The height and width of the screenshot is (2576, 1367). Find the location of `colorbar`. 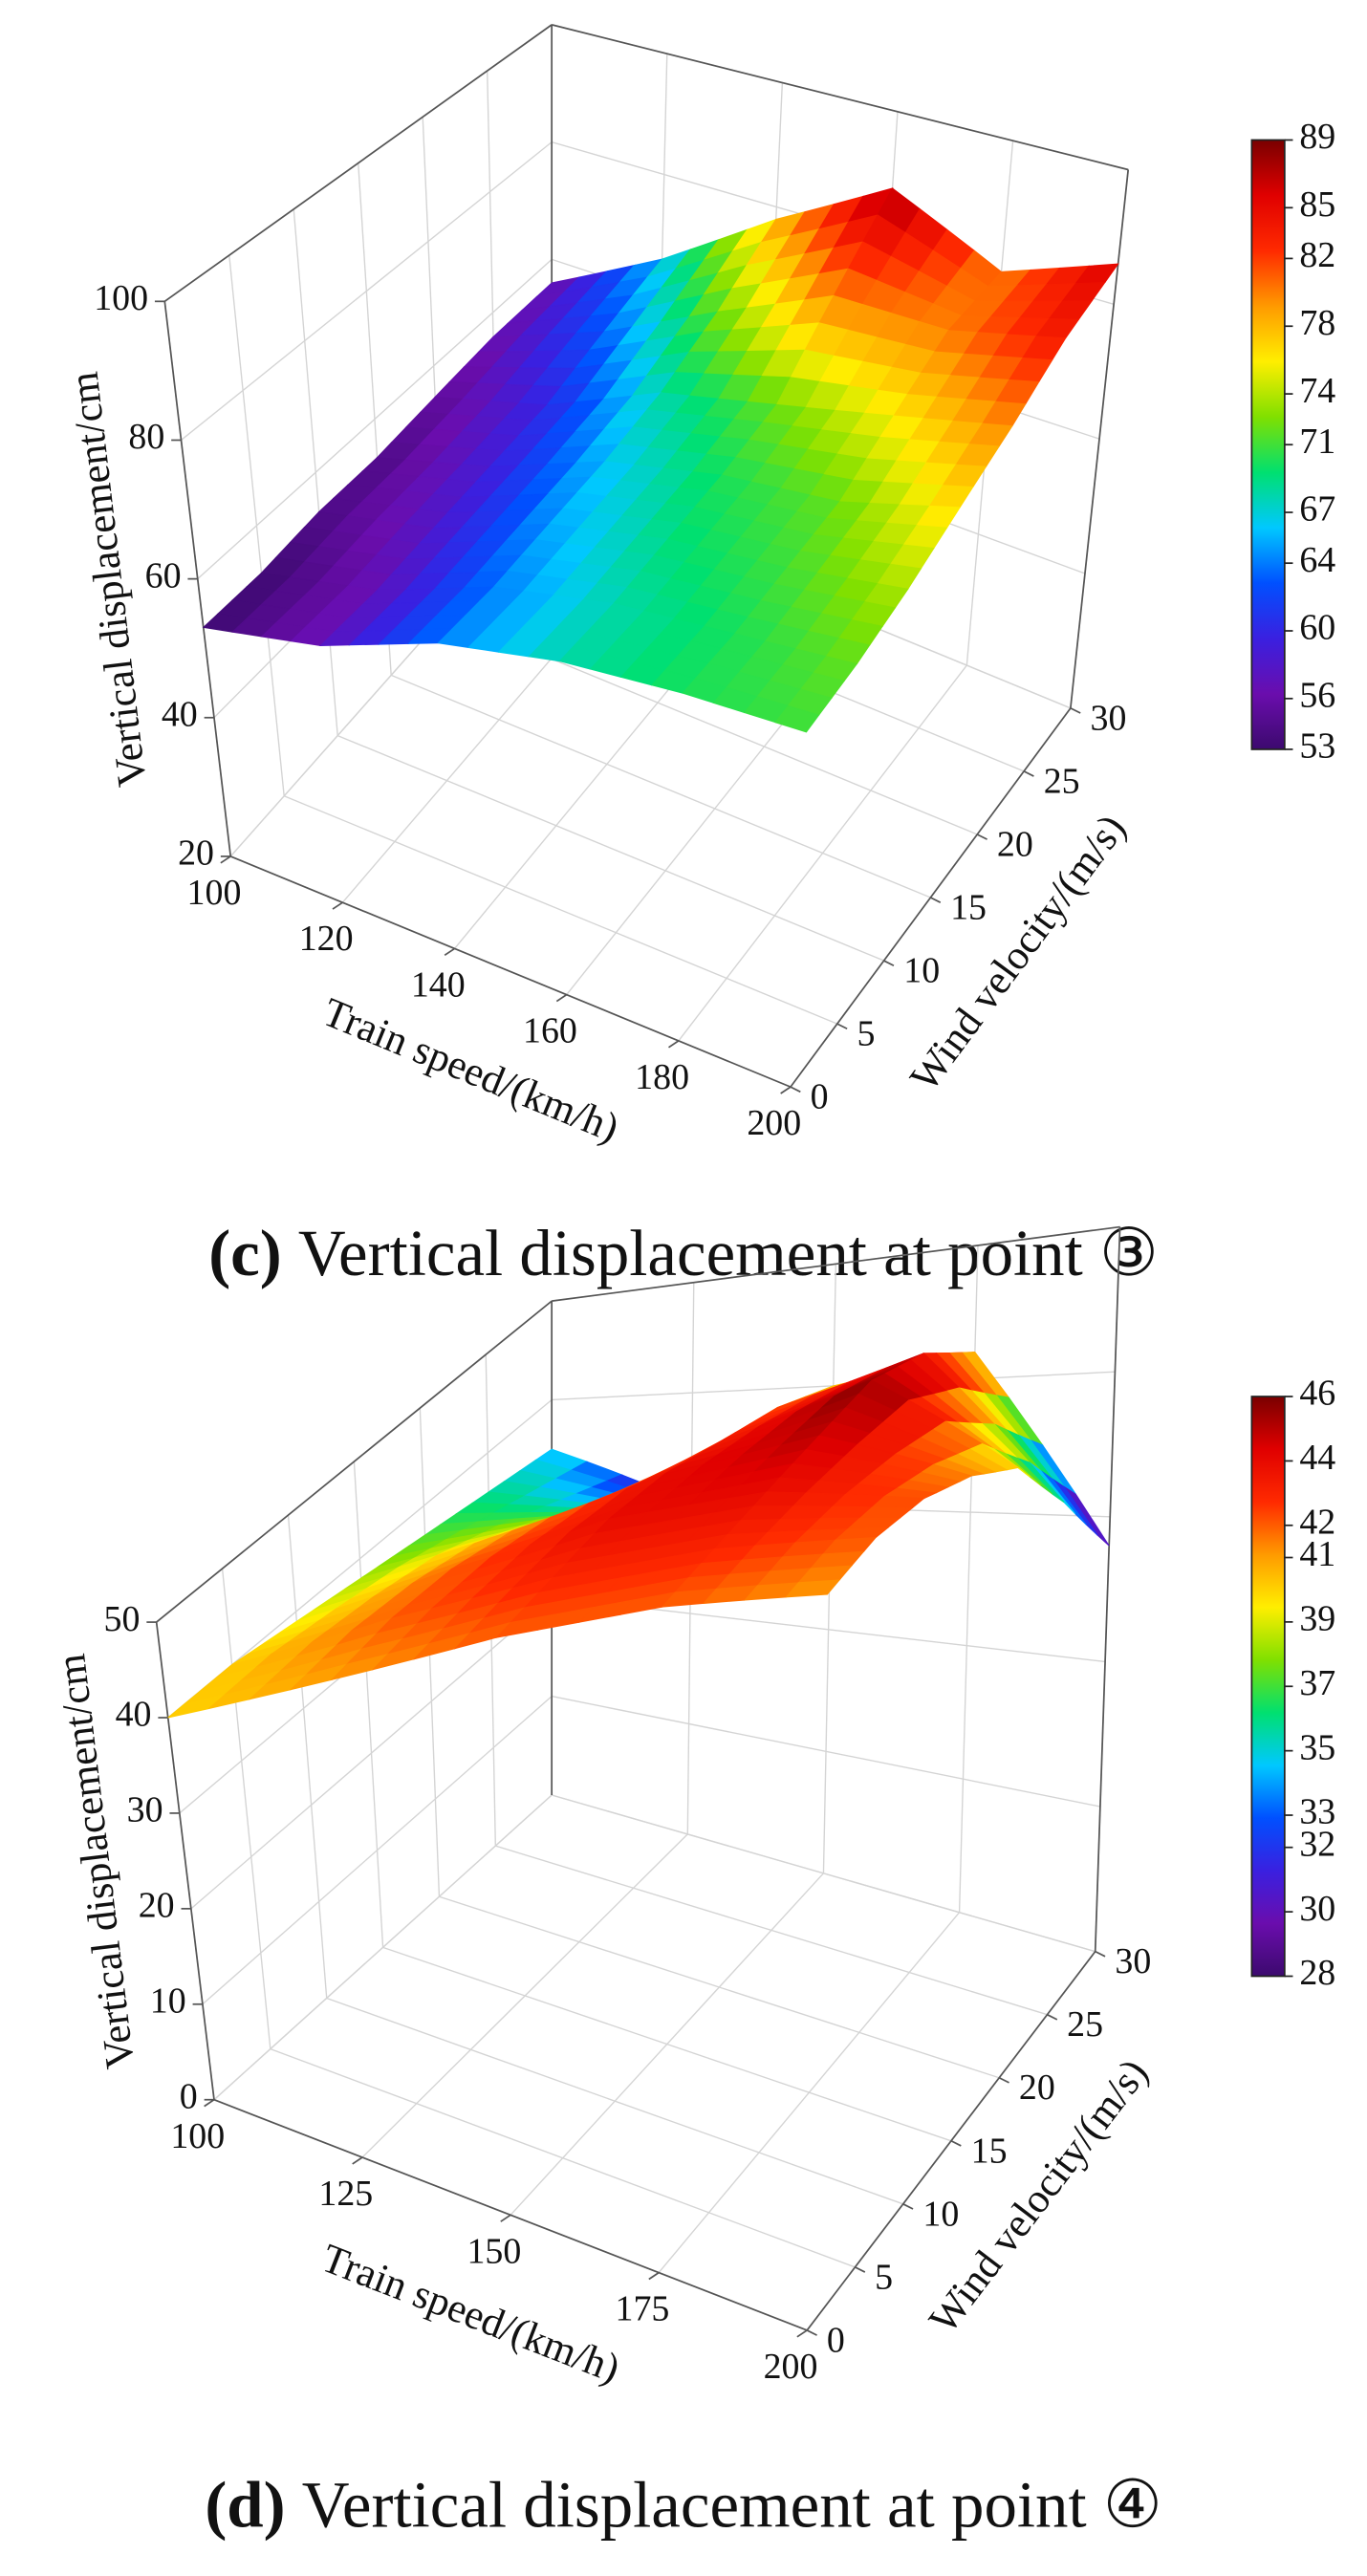

colorbar is located at coordinates (1268, 1687).